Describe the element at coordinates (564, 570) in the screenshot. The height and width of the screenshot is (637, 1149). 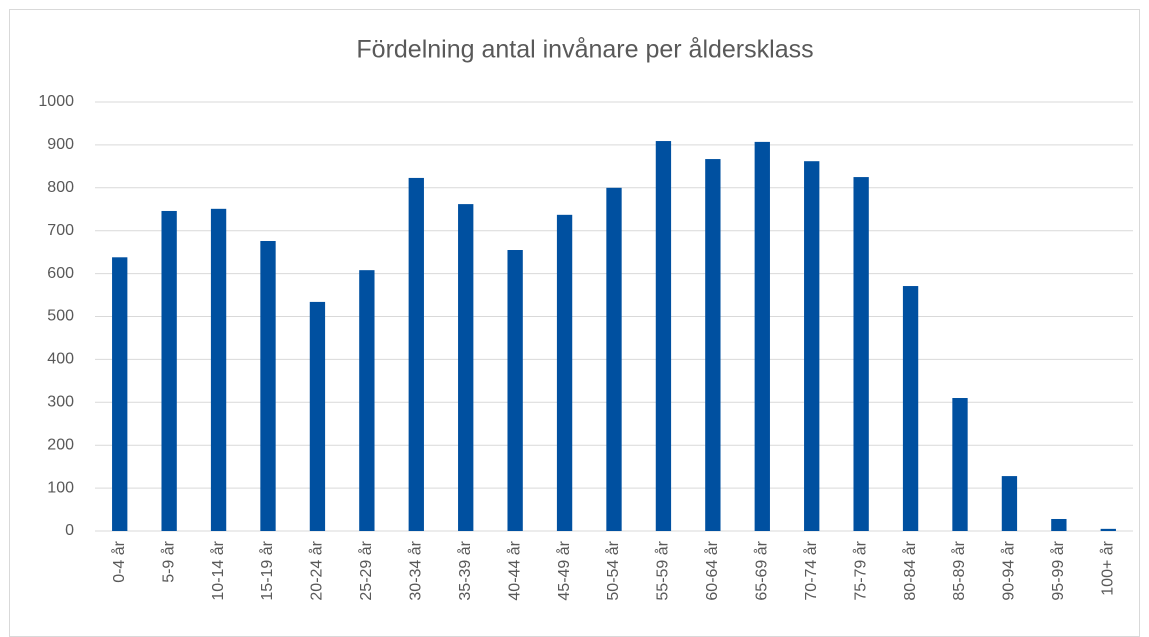
I see `x-tick-label: 45-49 år` at that location.